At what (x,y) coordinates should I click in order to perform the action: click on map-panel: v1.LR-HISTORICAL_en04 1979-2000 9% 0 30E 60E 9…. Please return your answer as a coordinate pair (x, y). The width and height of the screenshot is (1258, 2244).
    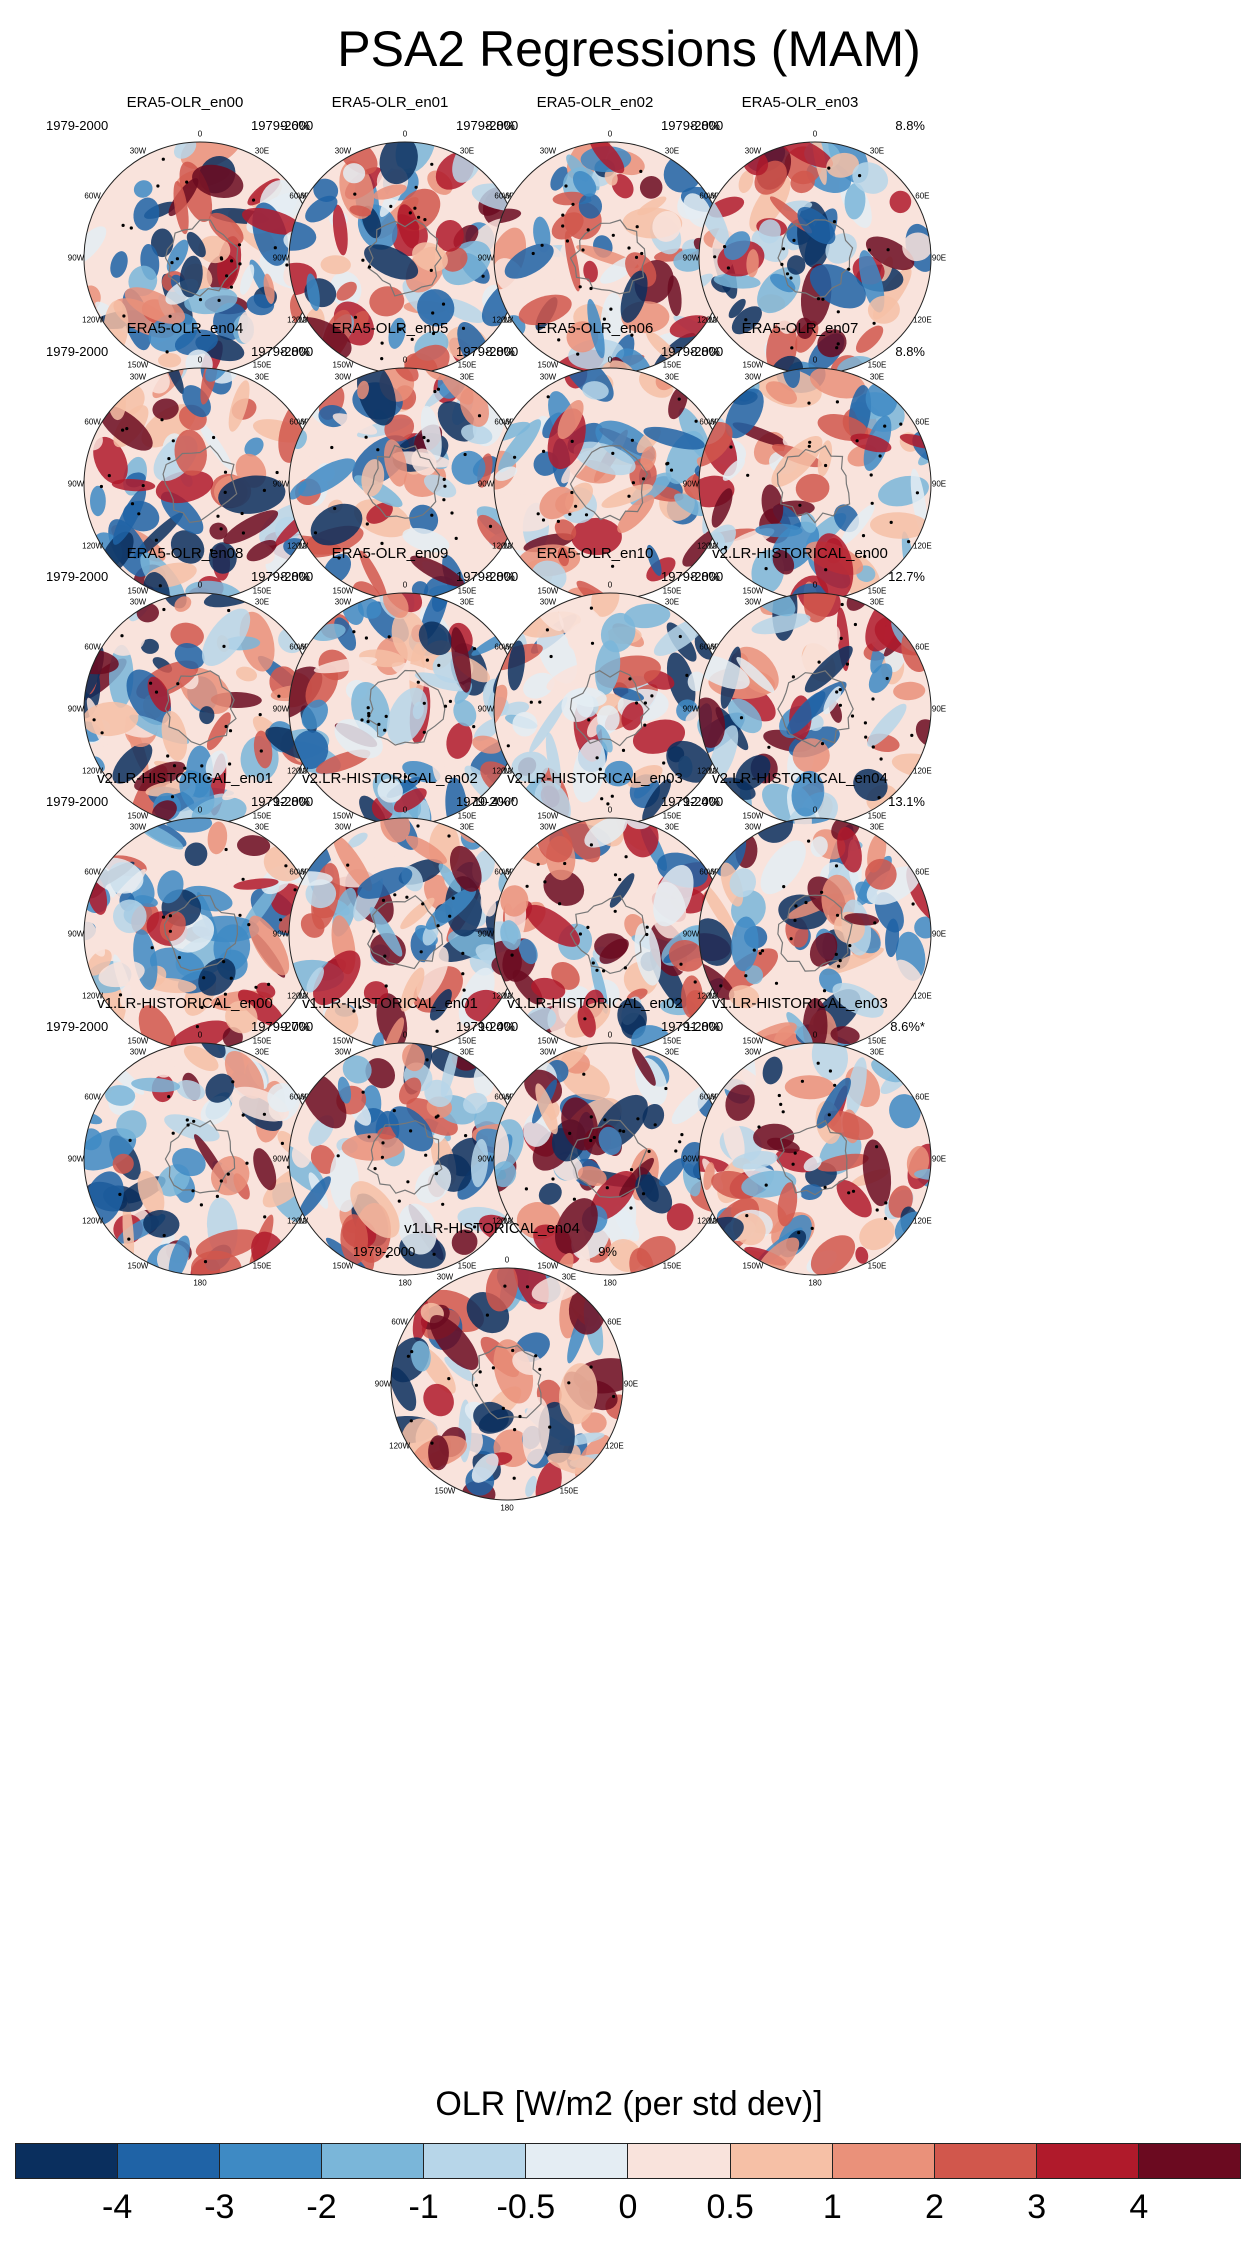
    Looking at the image, I should click on (492, 1370).